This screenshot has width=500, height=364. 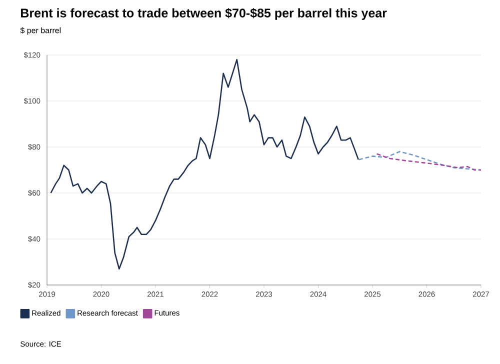 I want to click on chart-title: Brent is forecast to trade between $70-$85 per barrel this year, so click(x=204, y=14).